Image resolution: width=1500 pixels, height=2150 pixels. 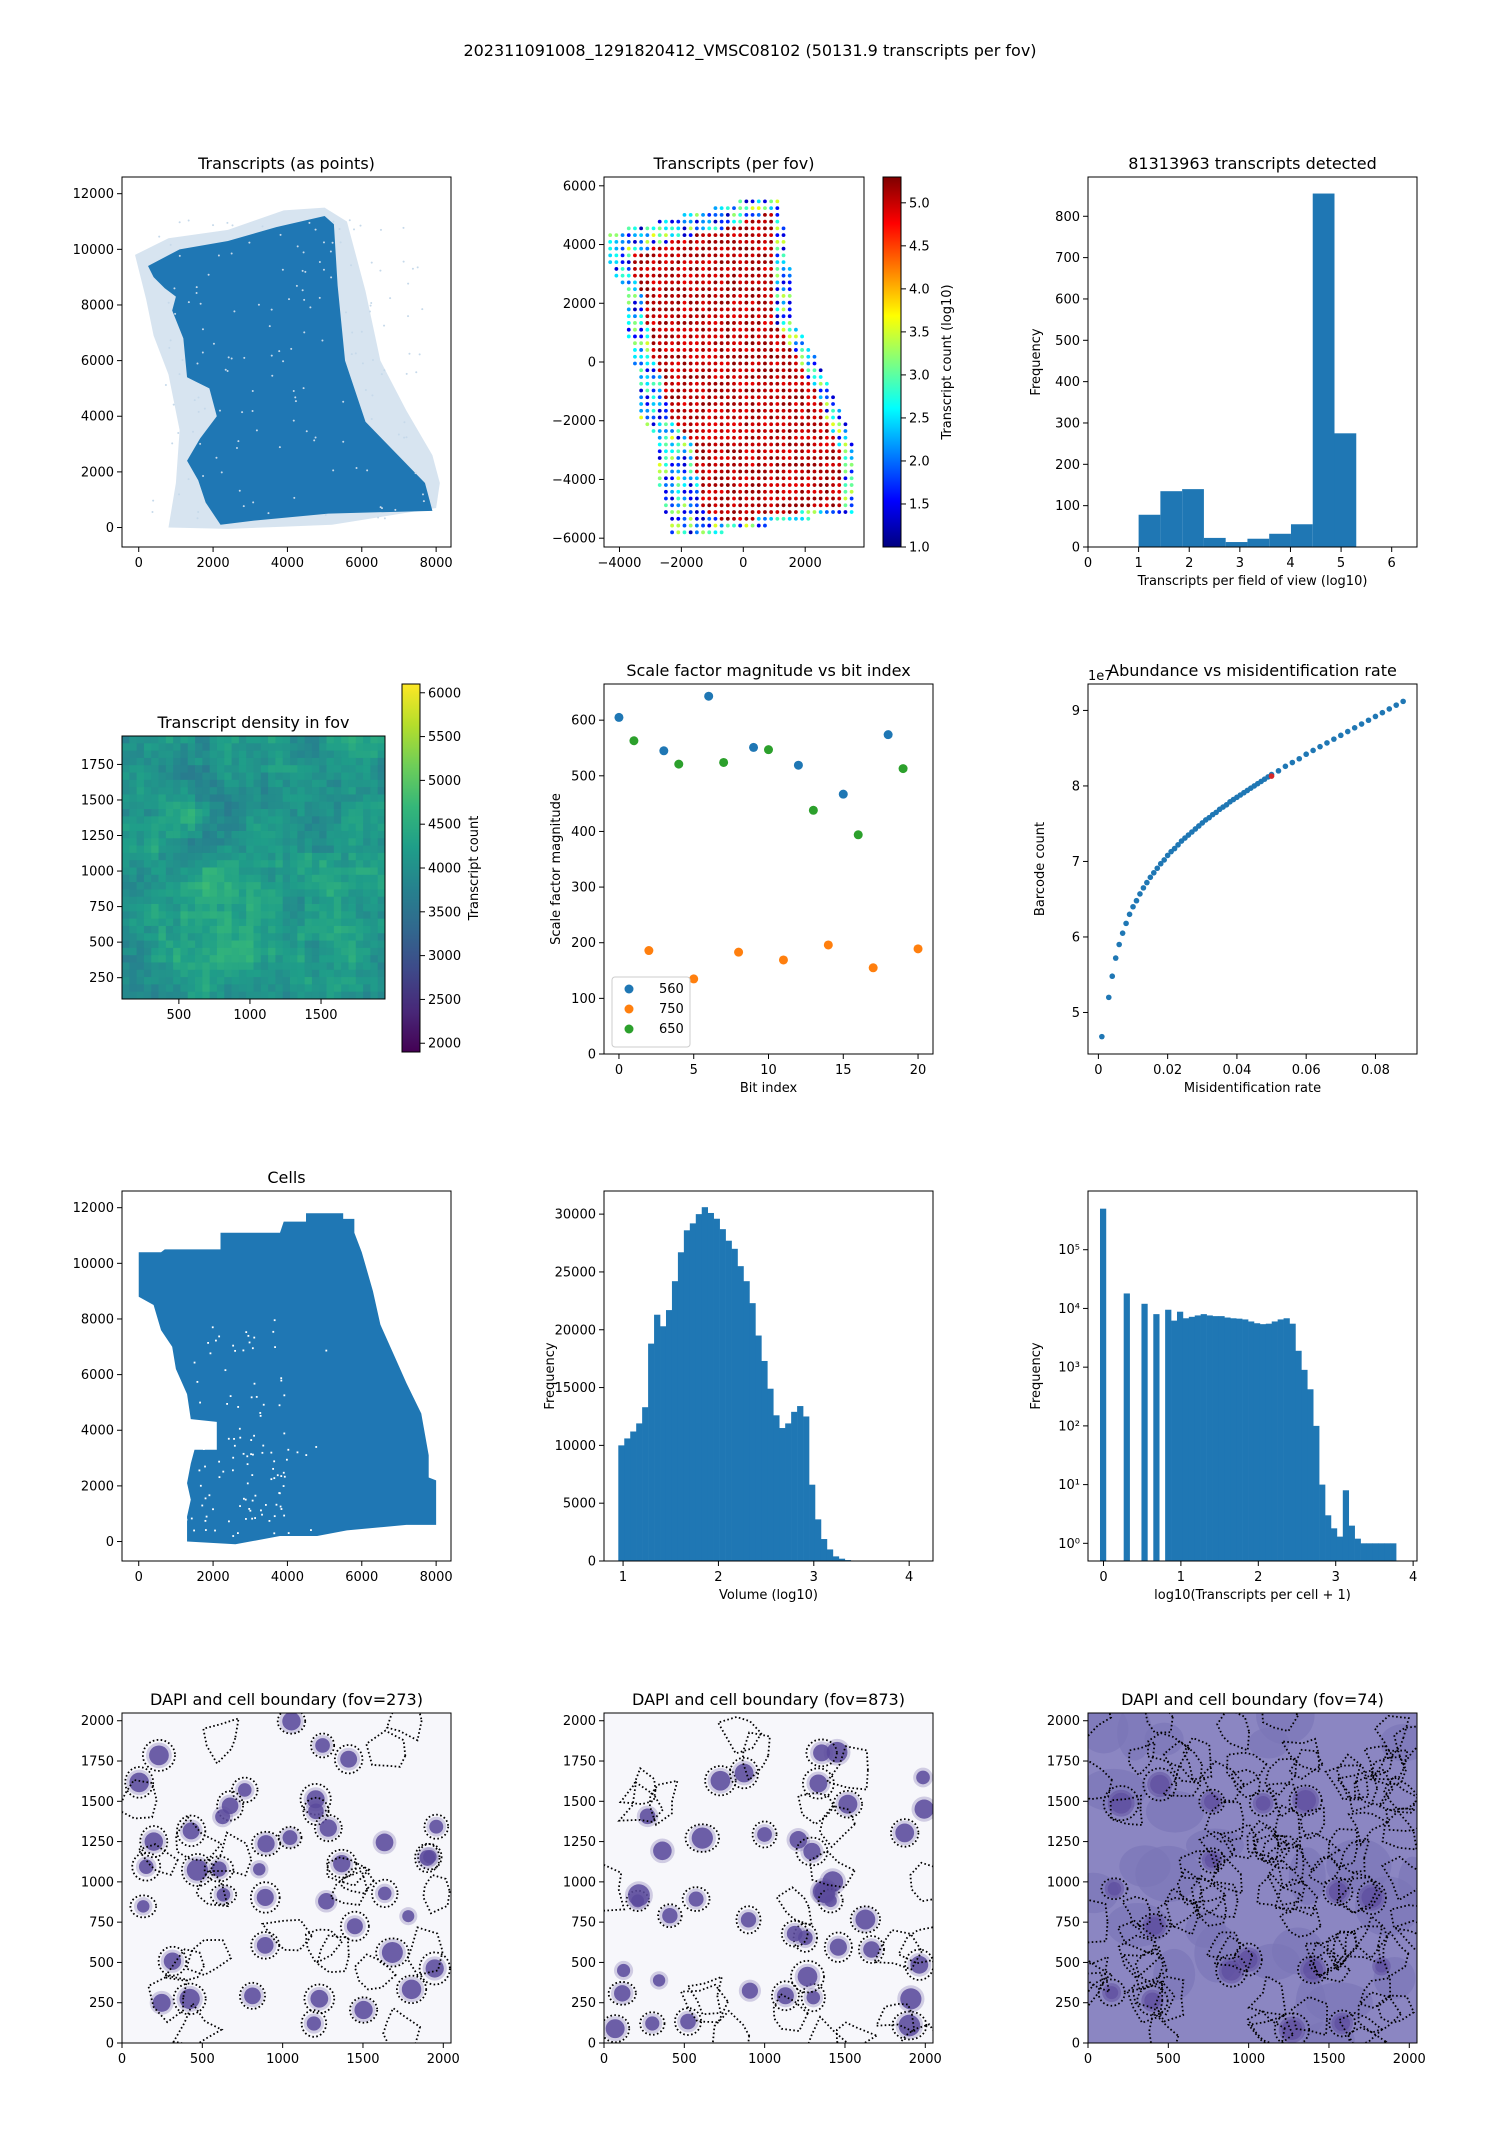 What do you see at coordinates (800, 1483) in the screenshot?
I see `histogram-bar` at bounding box center [800, 1483].